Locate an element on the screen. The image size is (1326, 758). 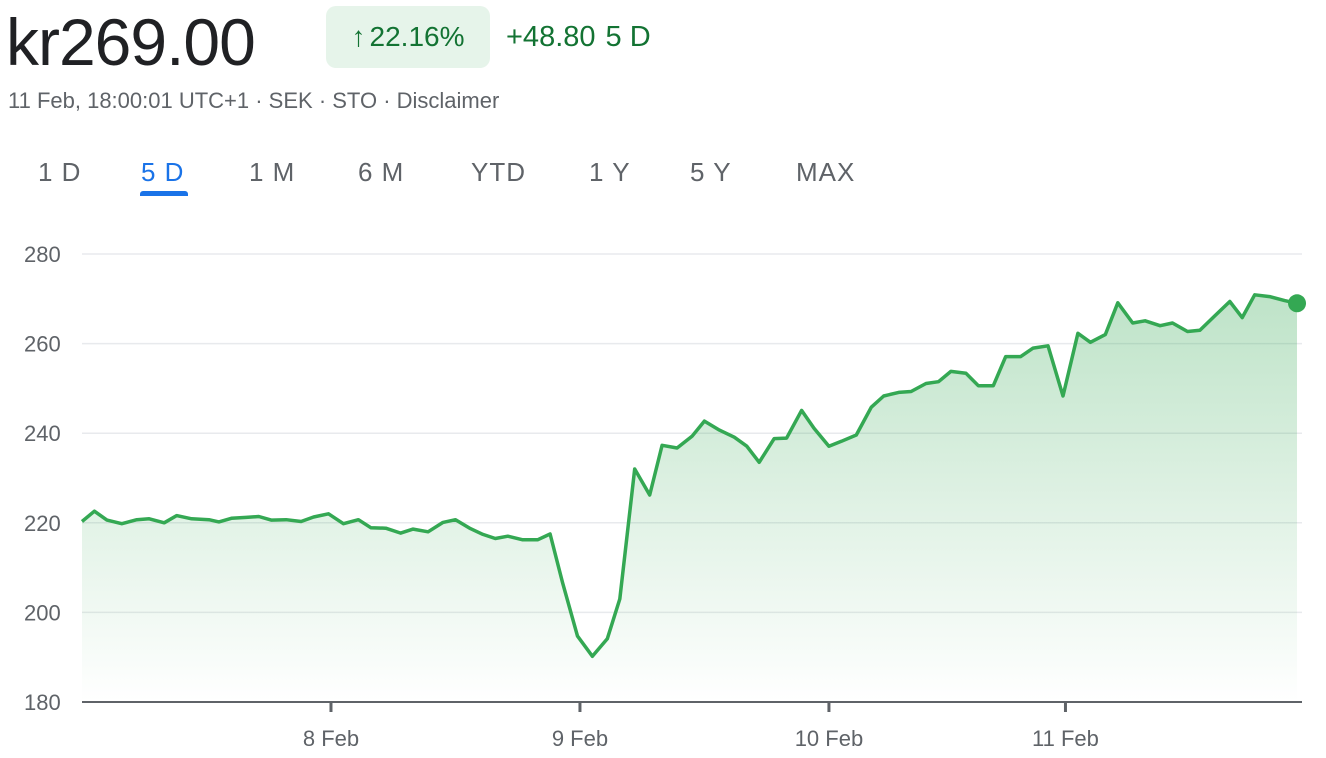
x-tick-label: 9 Feb is located at coordinates (580, 738).